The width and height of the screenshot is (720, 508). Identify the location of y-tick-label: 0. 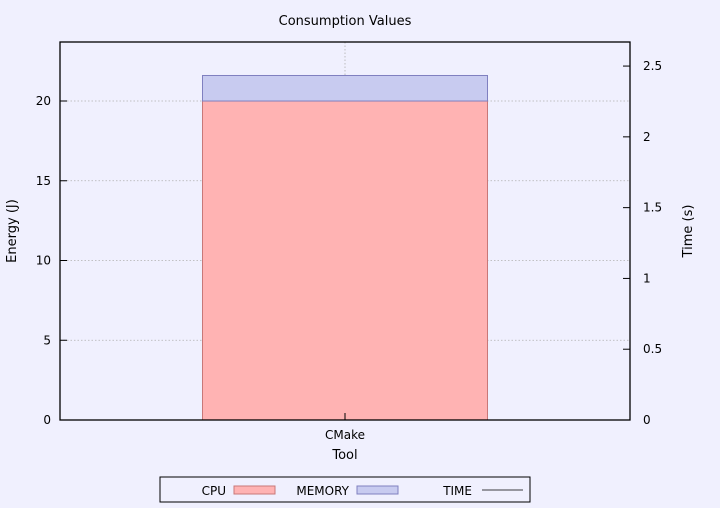
(47, 420).